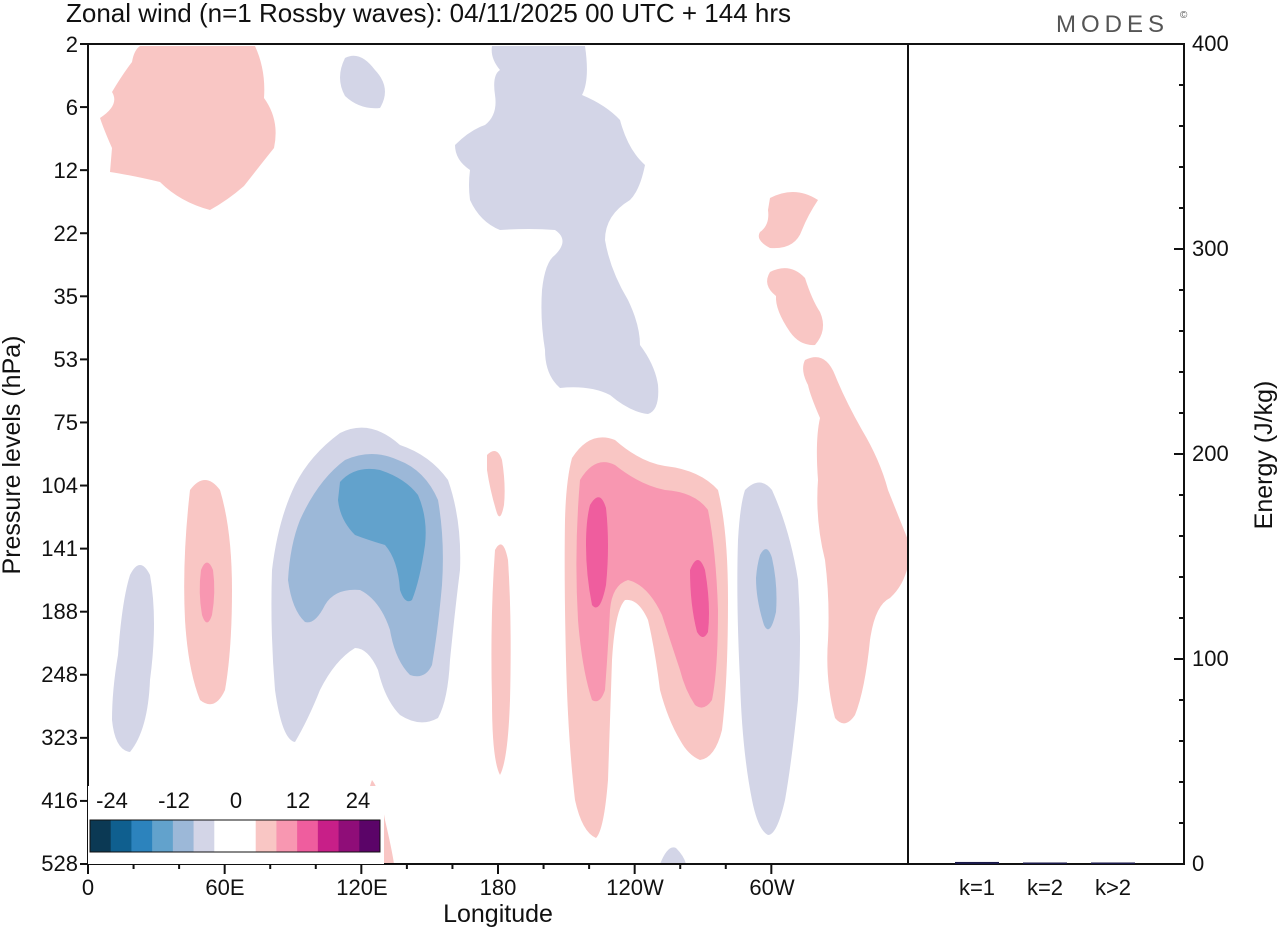 This screenshot has height=930, width=1280. I want to click on colorbar: -24 -12 0 12 24, so click(236, 825).